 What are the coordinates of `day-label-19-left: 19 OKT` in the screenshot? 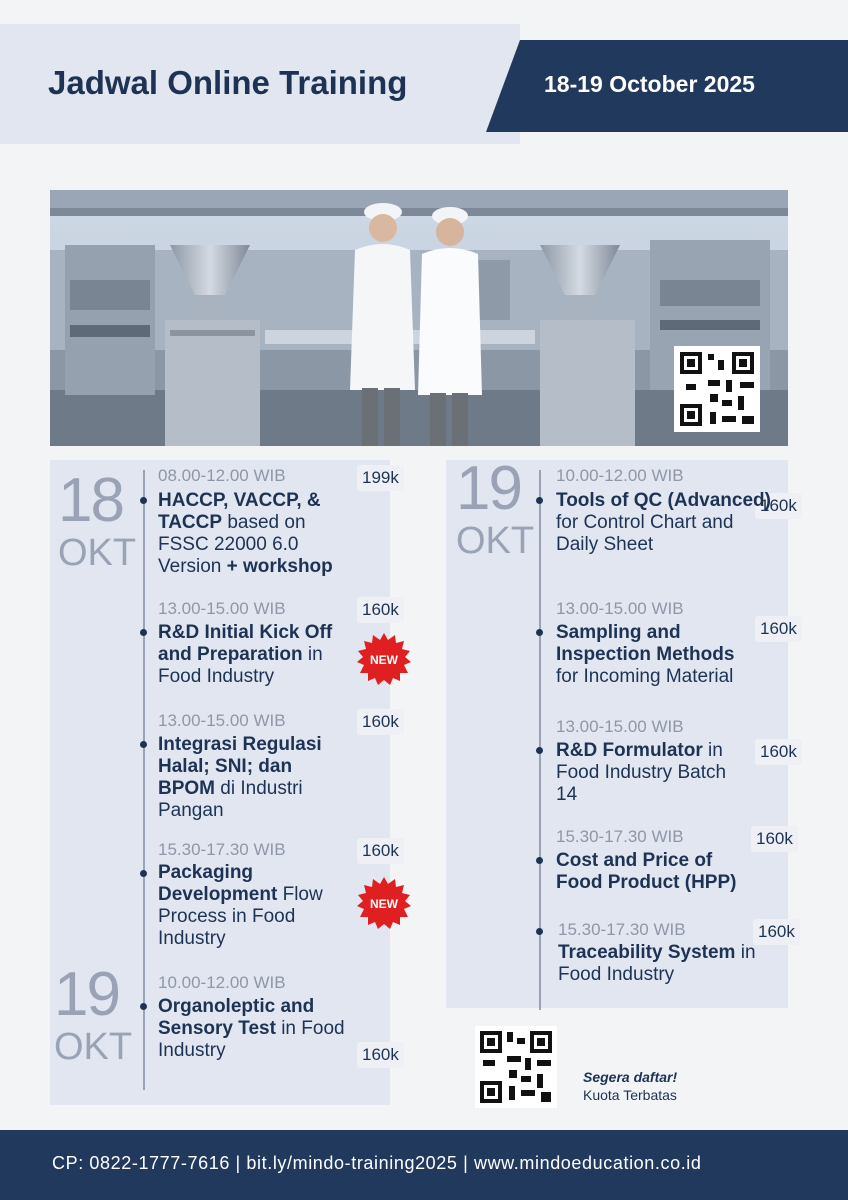 It's located at (93, 1014).